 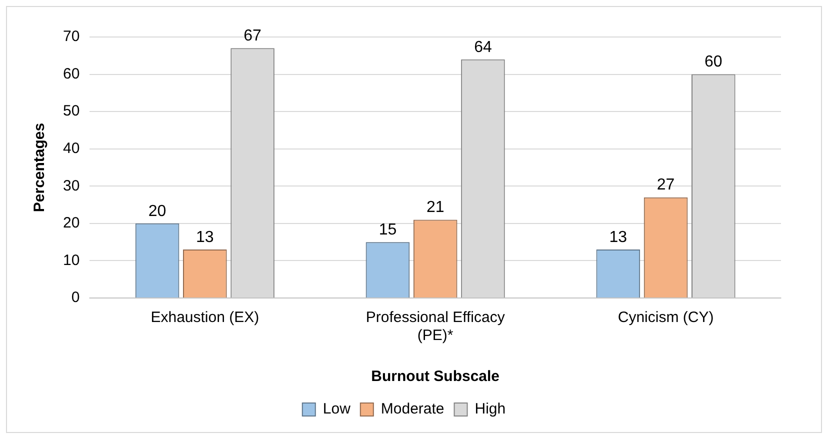 I want to click on x-tick-label: Cynicism (CY), so click(x=666, y=317).